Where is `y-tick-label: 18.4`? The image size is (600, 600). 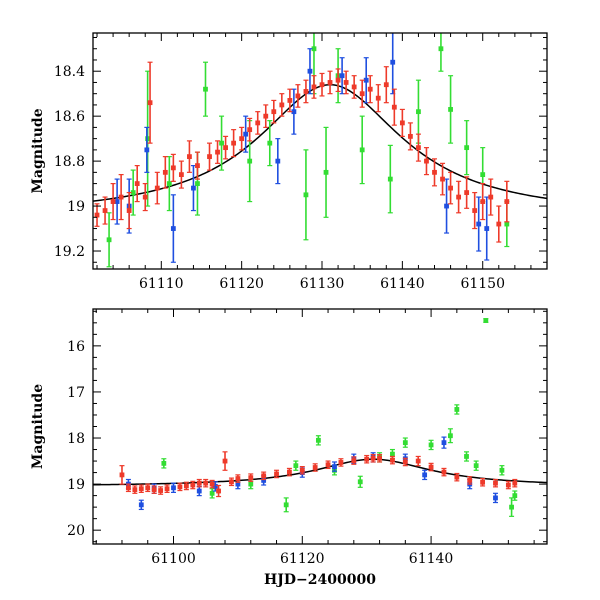 y-tick-label: 18.4 is located at coordinates (69, 72).